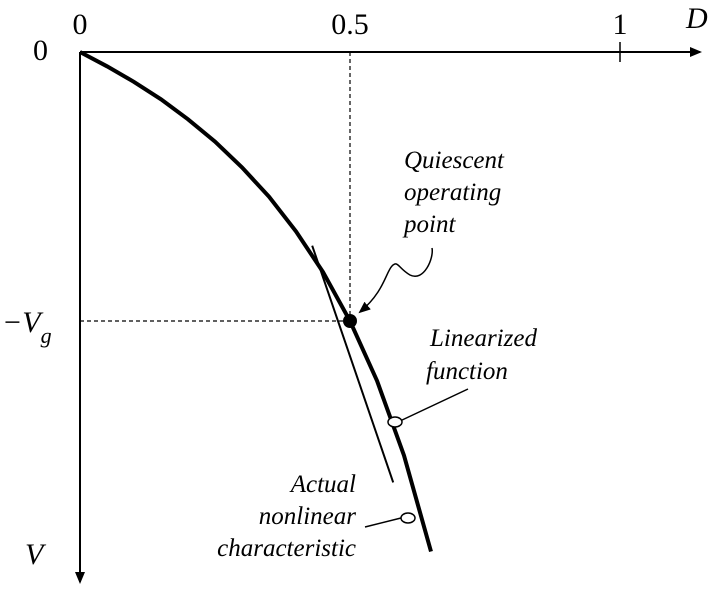 Image resolution: width=717 pixels, height=592 pixels. Describe the element at coordinates (429, 224) in the screenshot. I see `annotation-quiescent-line3: point` at that location.